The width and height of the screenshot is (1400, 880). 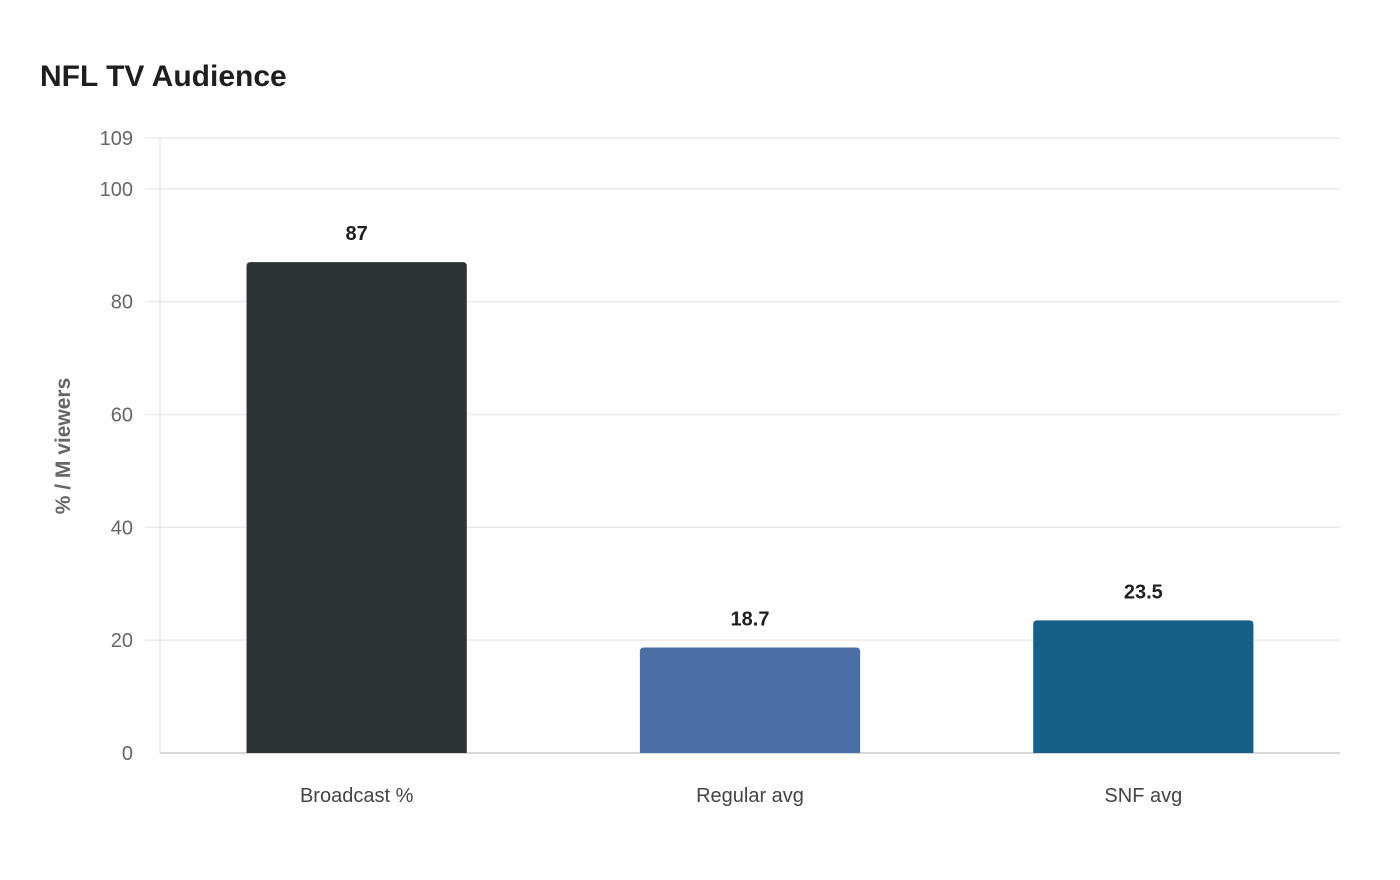 I want to click on data-label: 18.7, so click(x=750, y=619).